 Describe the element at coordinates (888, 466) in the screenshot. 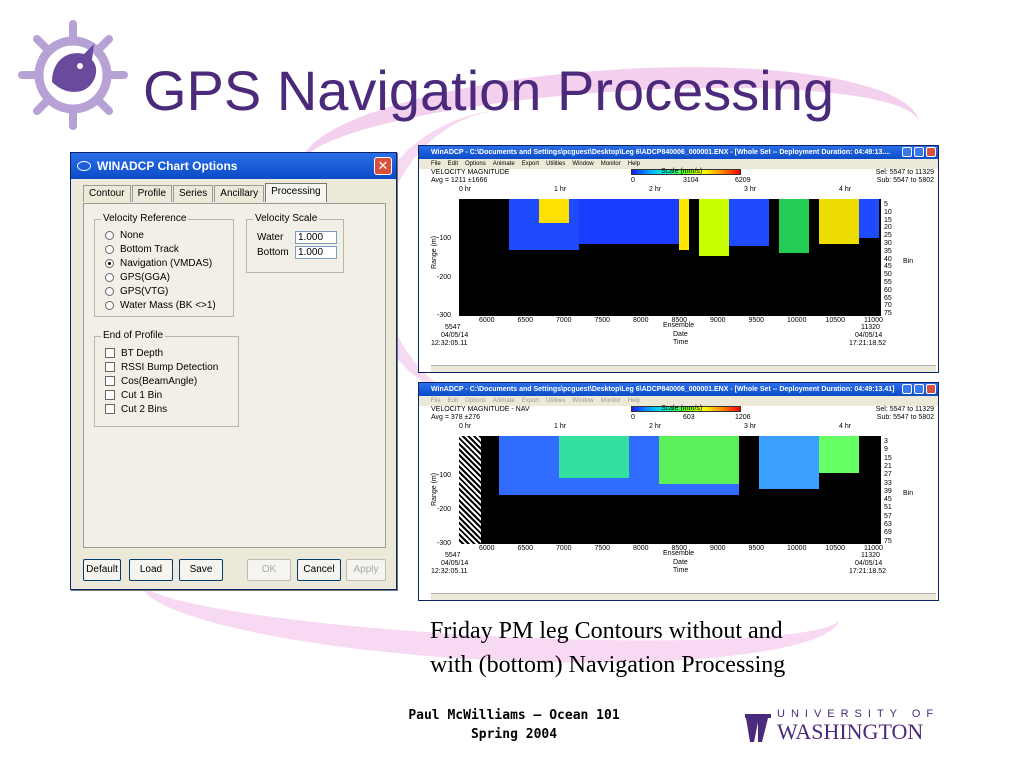

I see `bin-tick: 21` at that location.